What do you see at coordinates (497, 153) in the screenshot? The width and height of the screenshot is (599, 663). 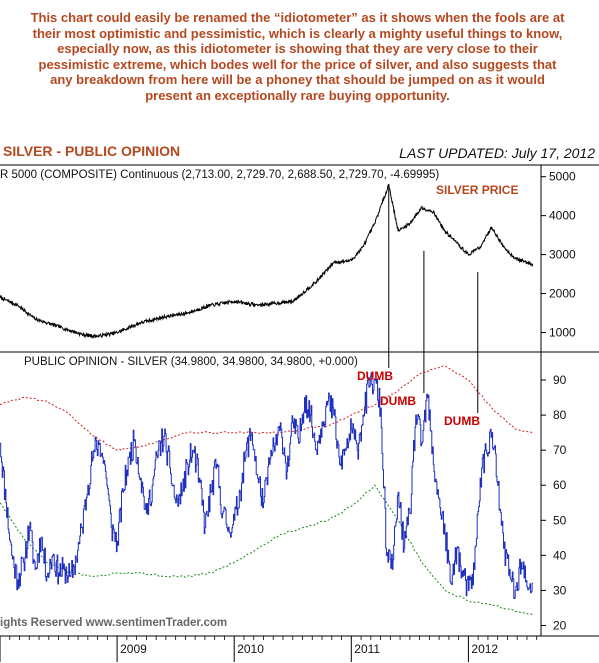 I see `last-updated: LAST UPDATED: July 17, 2012` at bounding box center [497, 153].